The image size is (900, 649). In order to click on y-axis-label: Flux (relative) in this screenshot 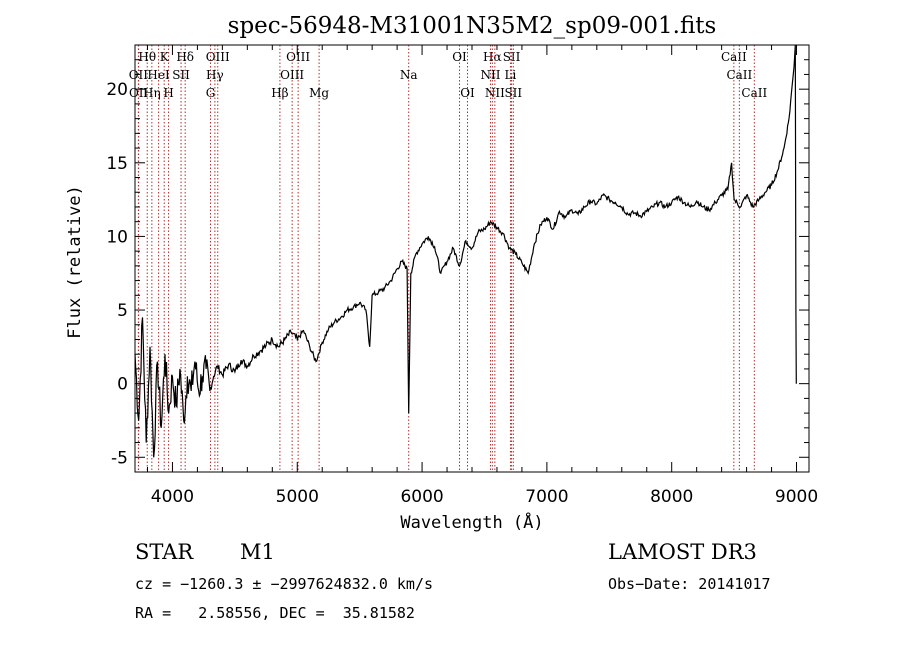, I will do `click(75, 262)`.